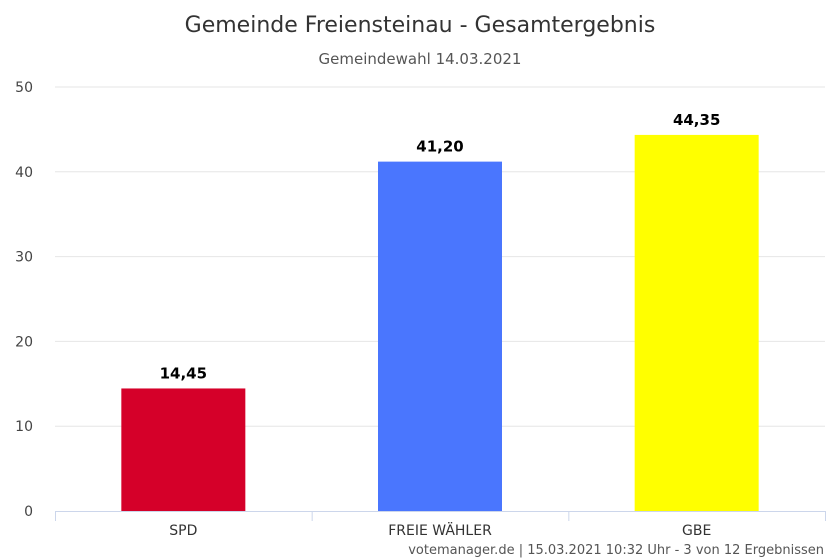 This screenshot has width=840, height=560. What do you see at coordinates (440, 530) in the screenshot?
I see `x-category-label: FREIE WÄHLER` at bounding box center [440, 530].